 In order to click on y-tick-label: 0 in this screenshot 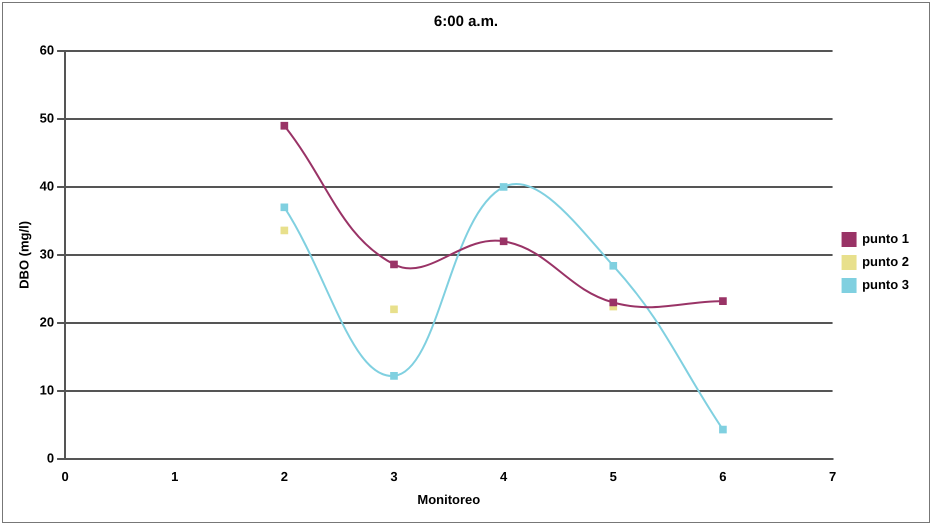, I will do `click(50, 458)`.